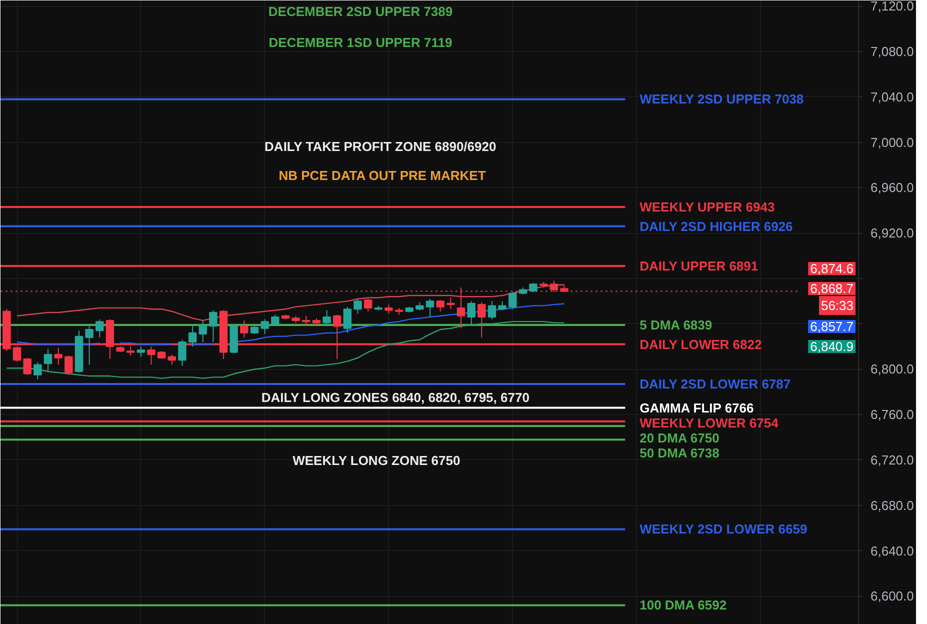 This screenshot has width=927, height=624. I want to click on ref-line-label: WEEKLY LOWER 6754, so click(710, 422).